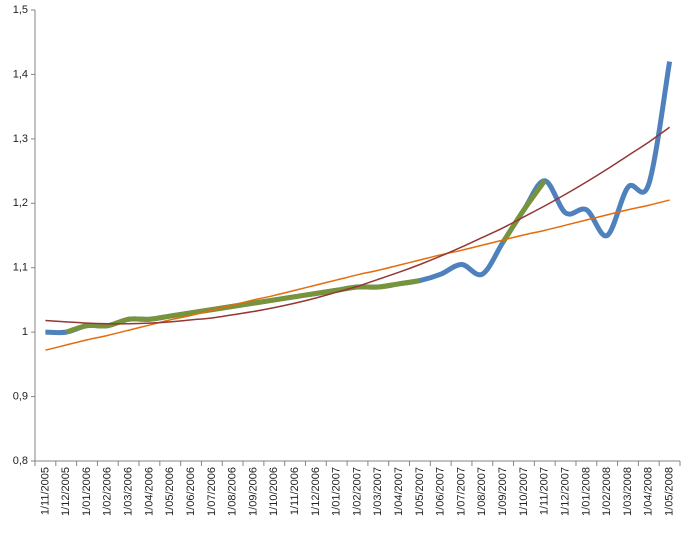 The width and height of the screenshot is (690, 540). What do you see at coordinates (378, 491) in the screenshot?
I see `x-tick-label: 1/03/2007` at bounding box center [378, 491].